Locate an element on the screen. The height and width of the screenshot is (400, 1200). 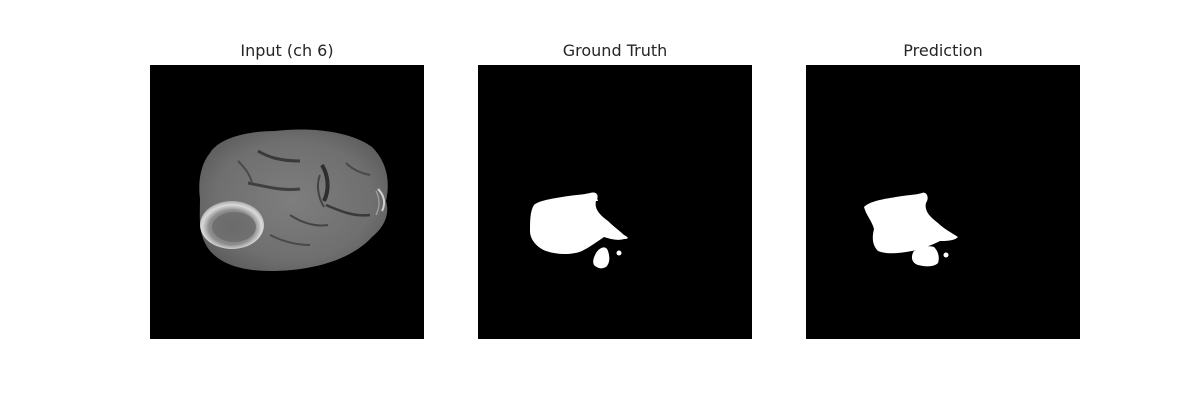
panel-title-input: Input (ch 6) is located at coordinates (287, 50).